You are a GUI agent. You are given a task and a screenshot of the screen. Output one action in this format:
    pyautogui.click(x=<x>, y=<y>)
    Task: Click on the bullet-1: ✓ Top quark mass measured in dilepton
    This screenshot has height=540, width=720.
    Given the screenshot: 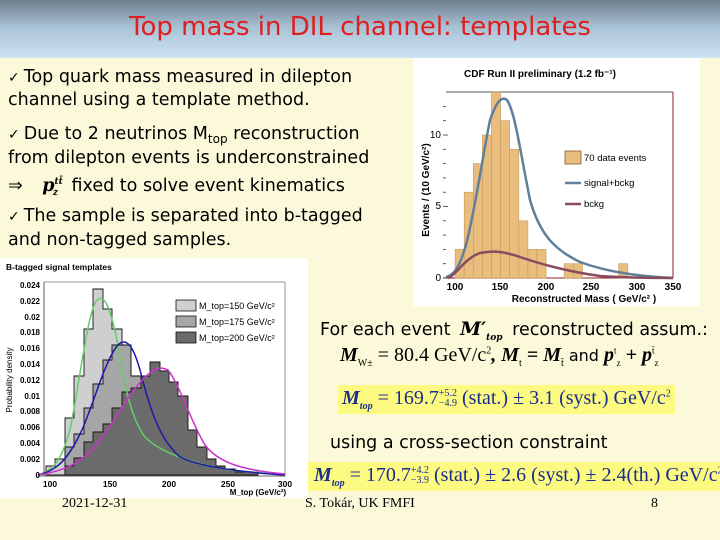 What is the action you would take?
    pyautogui.click(x=180, y=77)
    